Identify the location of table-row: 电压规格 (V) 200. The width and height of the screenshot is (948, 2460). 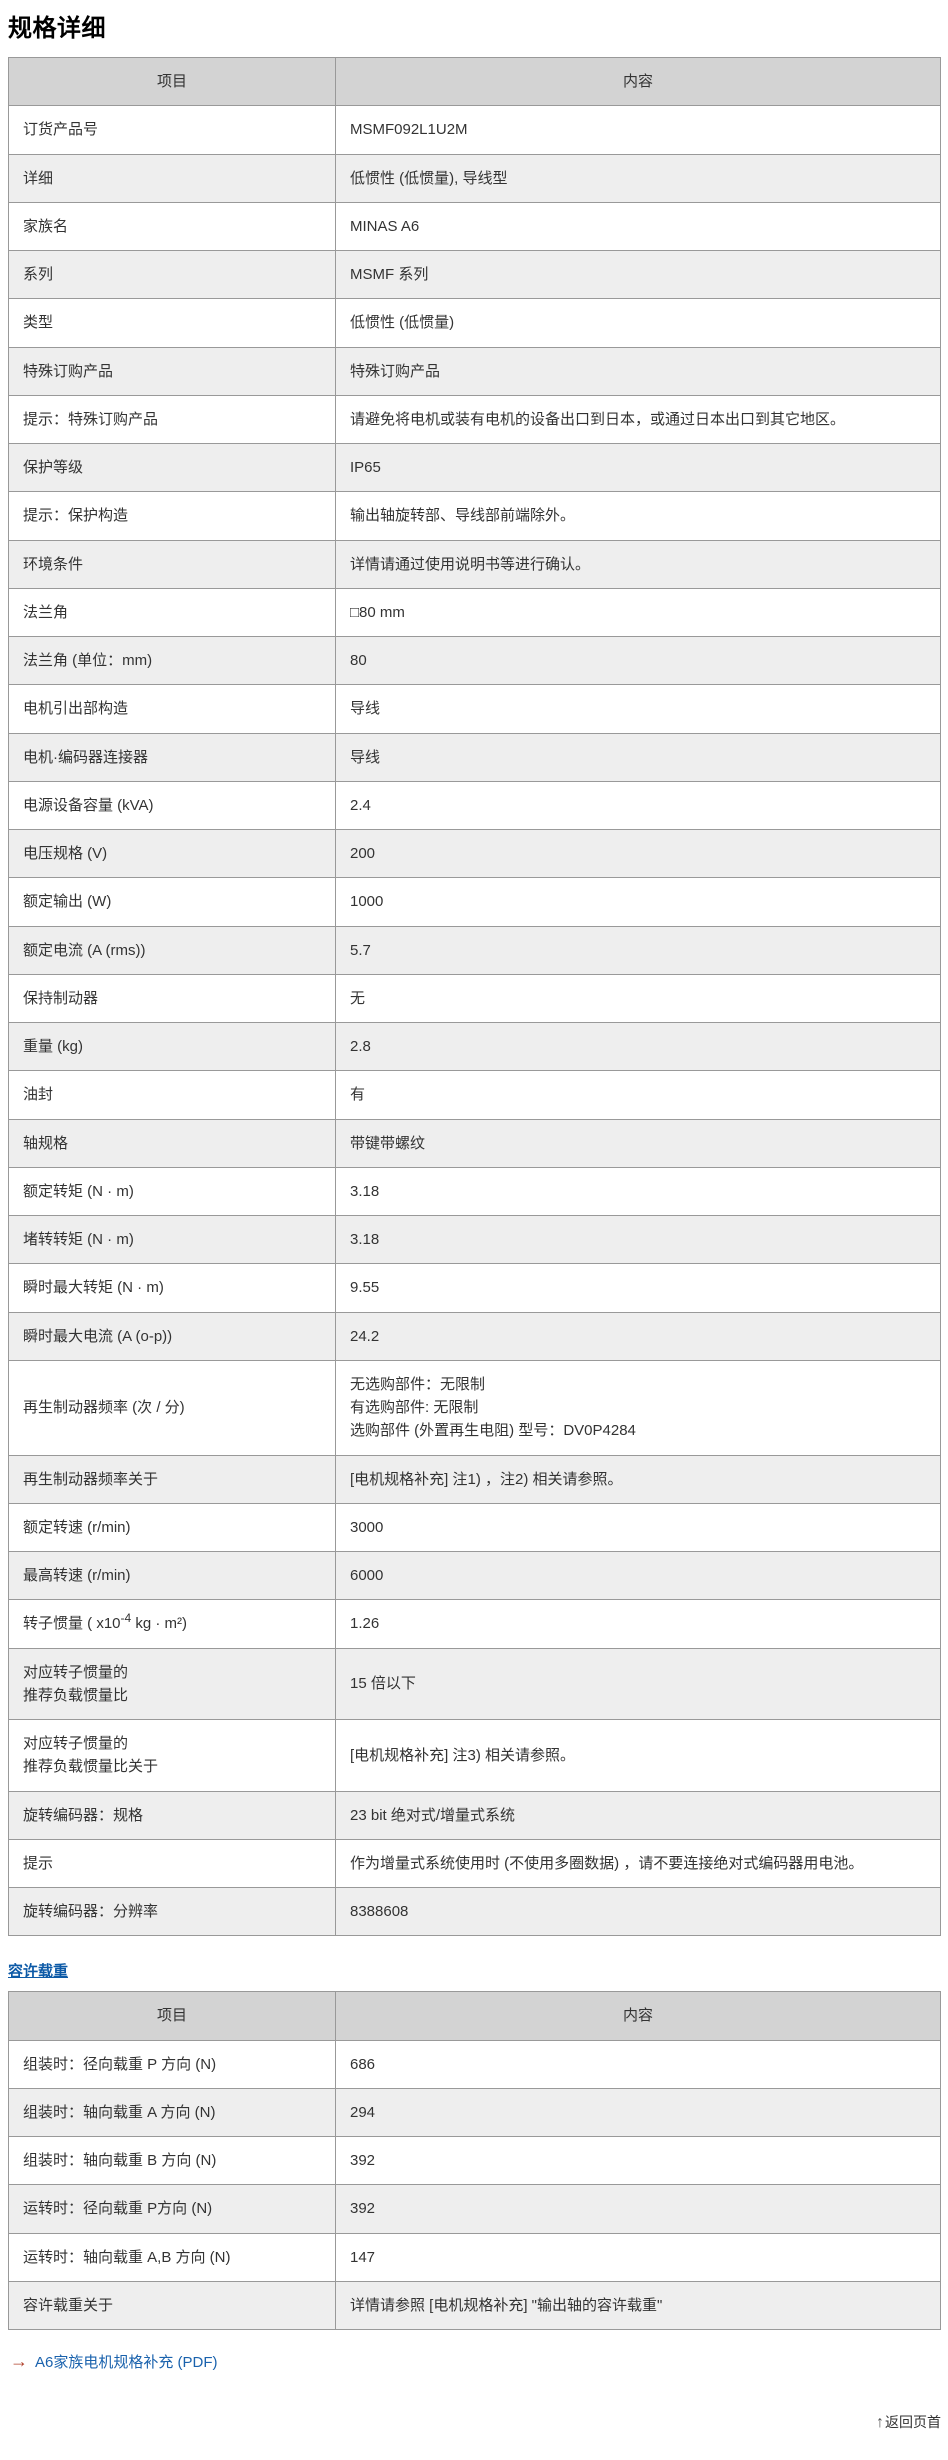
(474, 853).